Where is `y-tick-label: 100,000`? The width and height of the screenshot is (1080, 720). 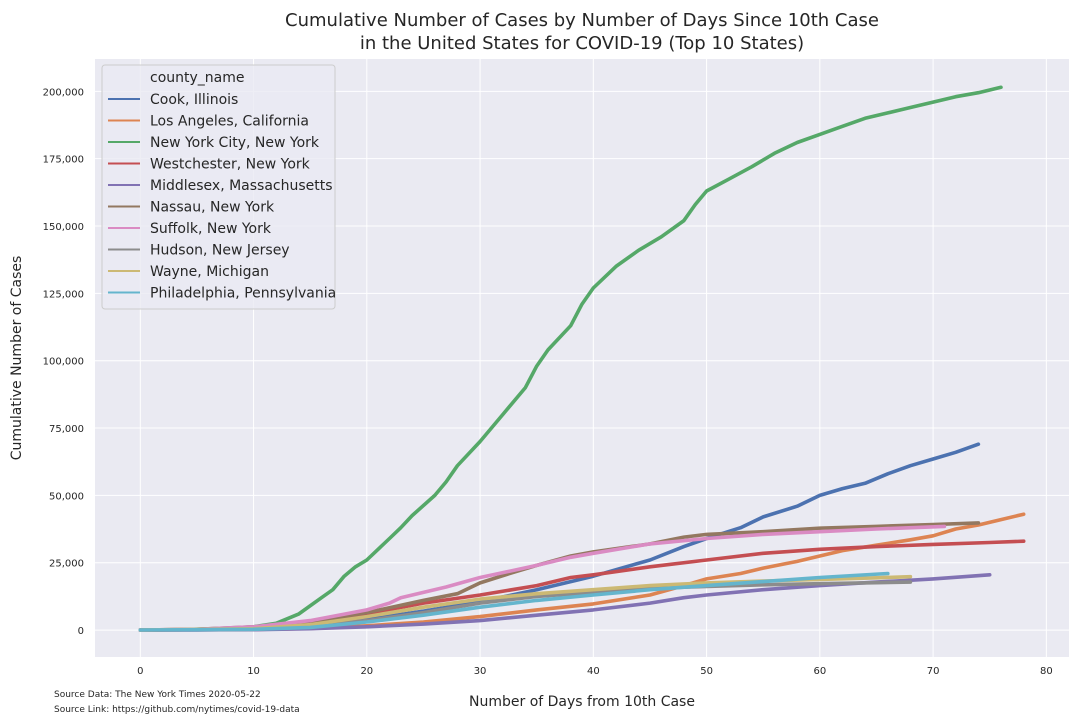
y-tick-label: 100,000 is located at coordinates (63, 362).